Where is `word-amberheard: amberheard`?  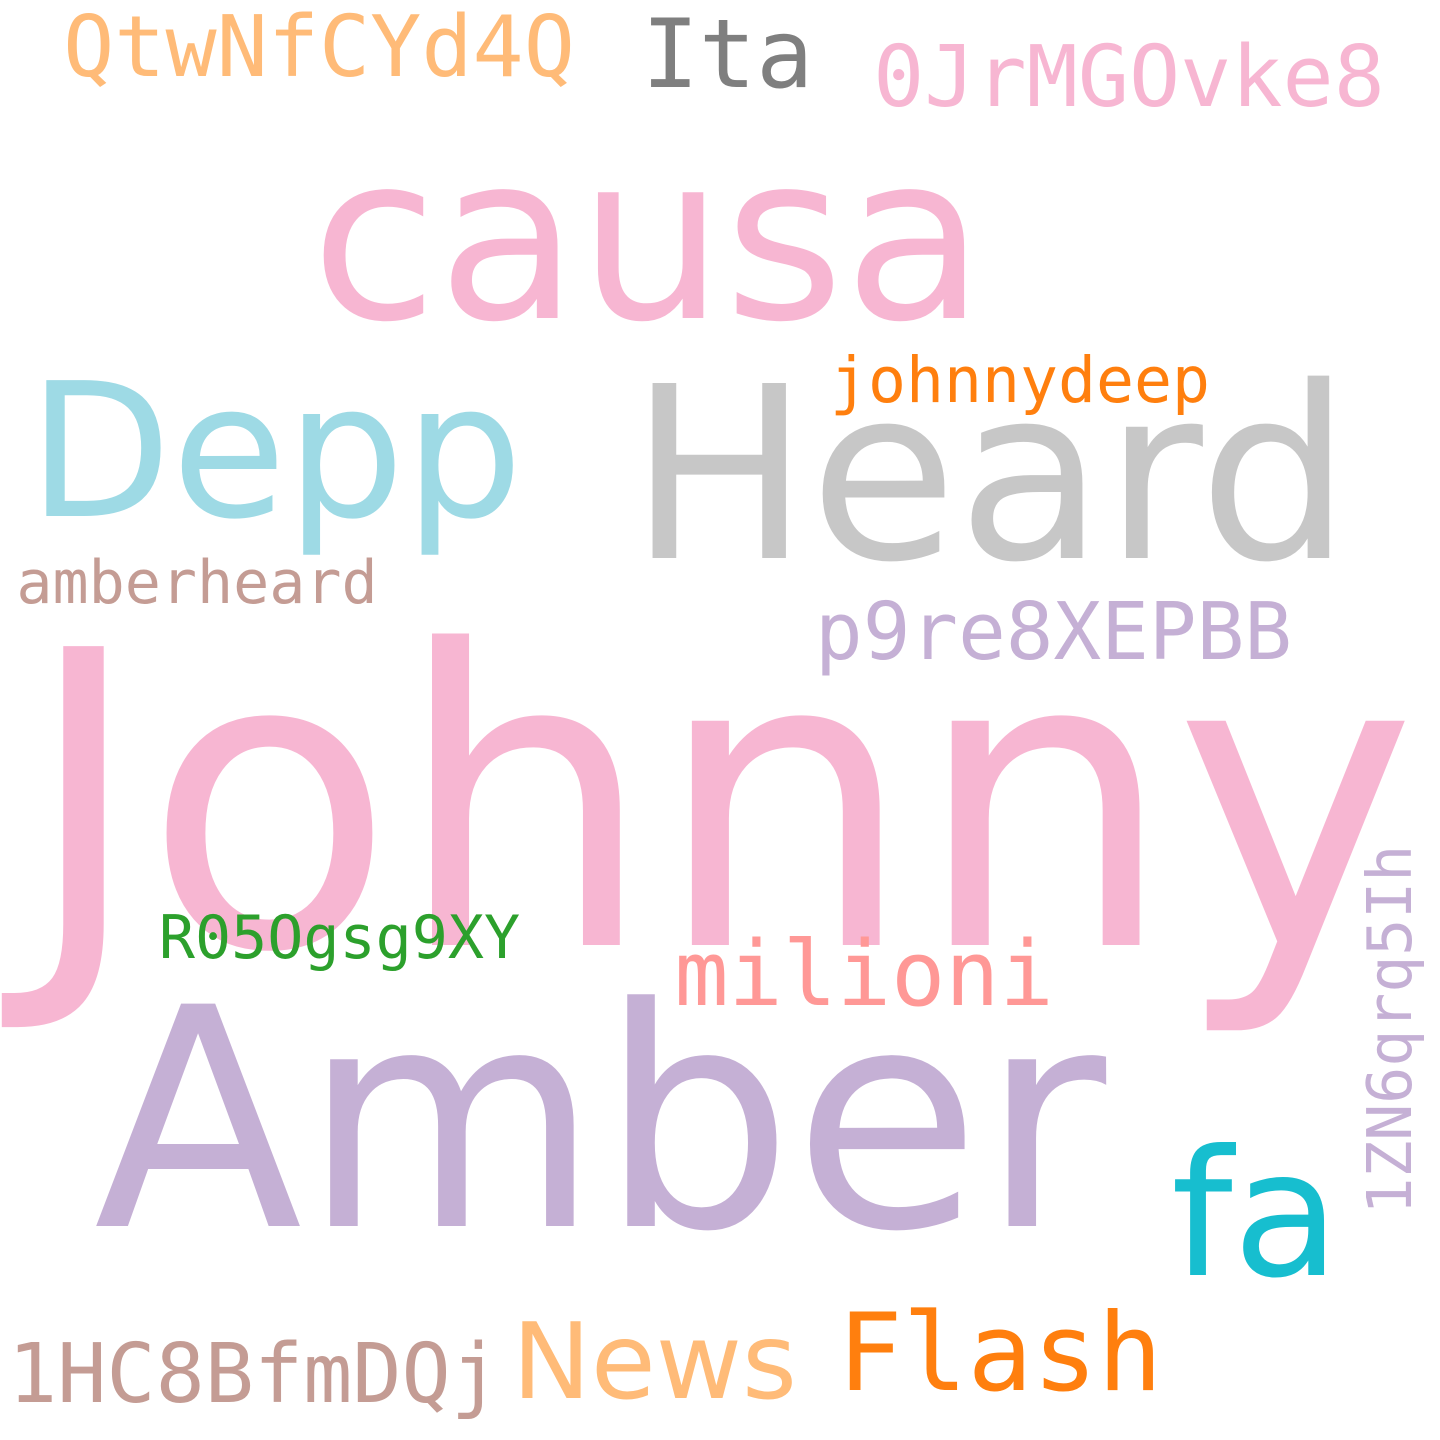 word-amberheard: amberheard is located at coordinates (197, 583).